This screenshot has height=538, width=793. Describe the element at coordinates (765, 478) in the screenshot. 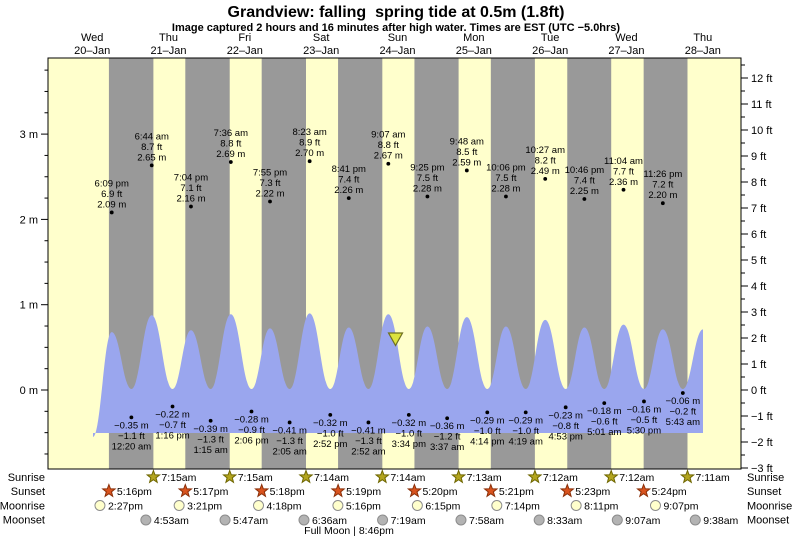

I see `row-label-sunrise-right: Sunrise` at that location.